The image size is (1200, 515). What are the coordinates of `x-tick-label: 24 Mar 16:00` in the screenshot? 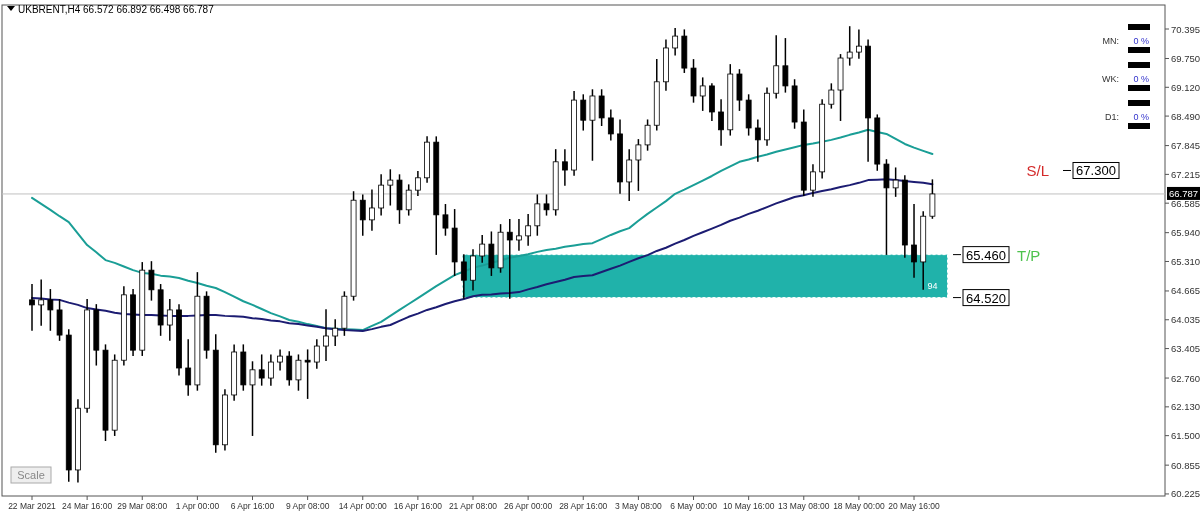 It's located at (87, 506).